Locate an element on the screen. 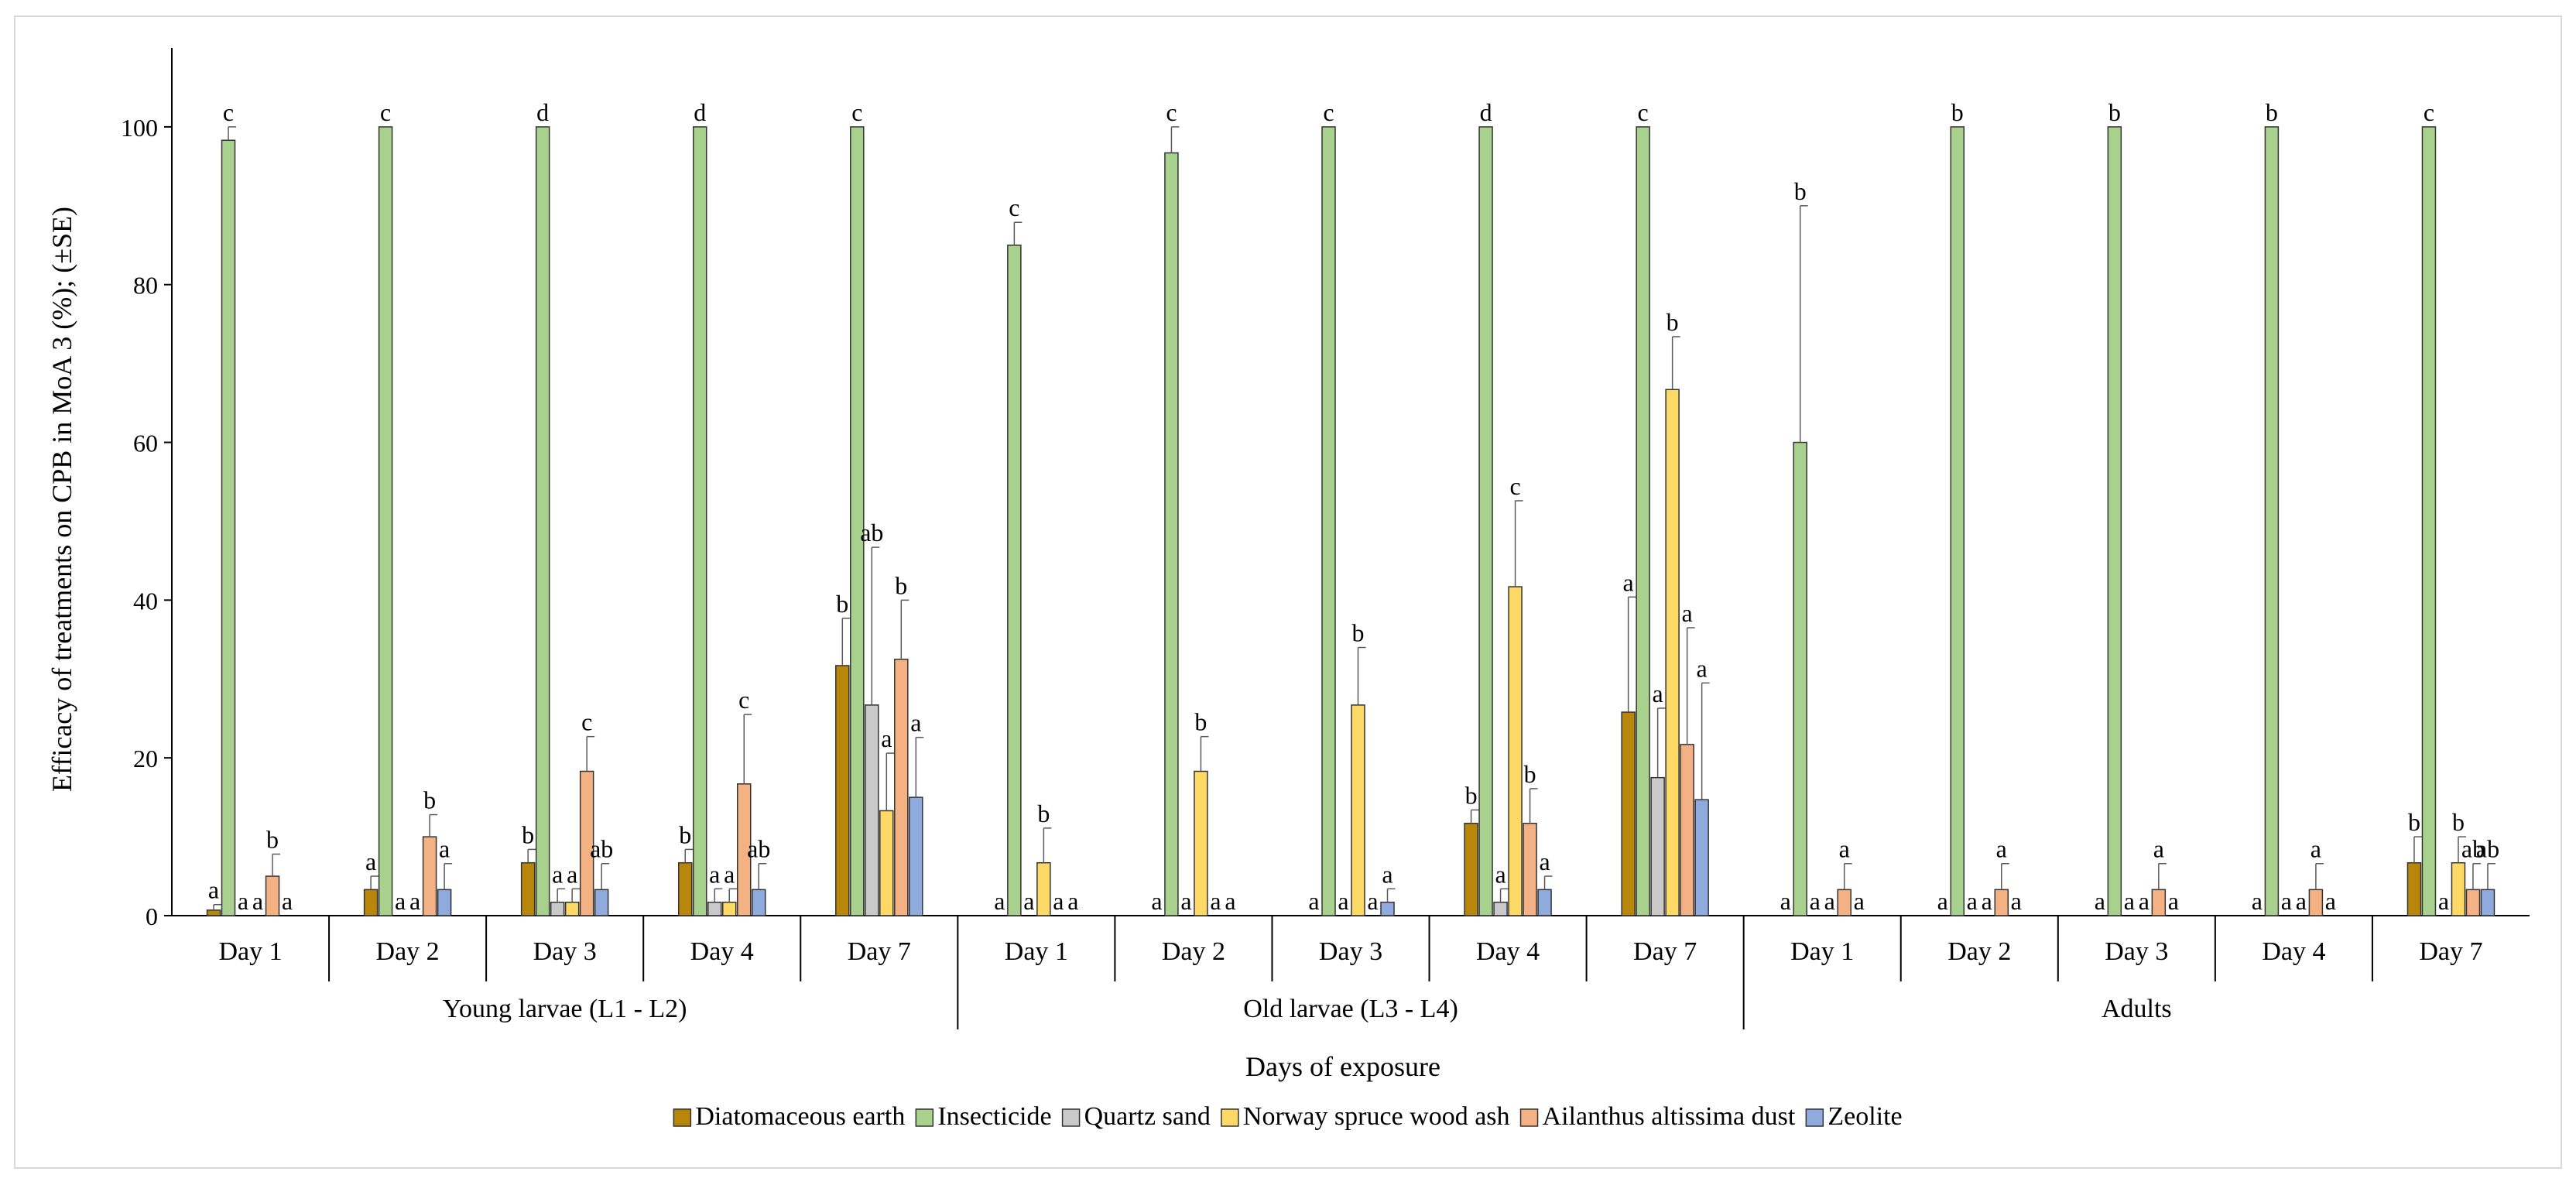 Image resolution: width=2576 pixels, height=1185 pixels. legend-label: Norway spruce wood ash is located at coordinates (1376, 1116).